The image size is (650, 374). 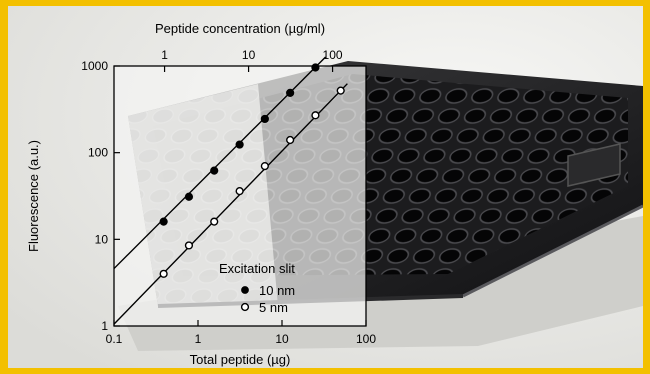 I want to click on x-tick-label: 10, so click(x=282, y=339).